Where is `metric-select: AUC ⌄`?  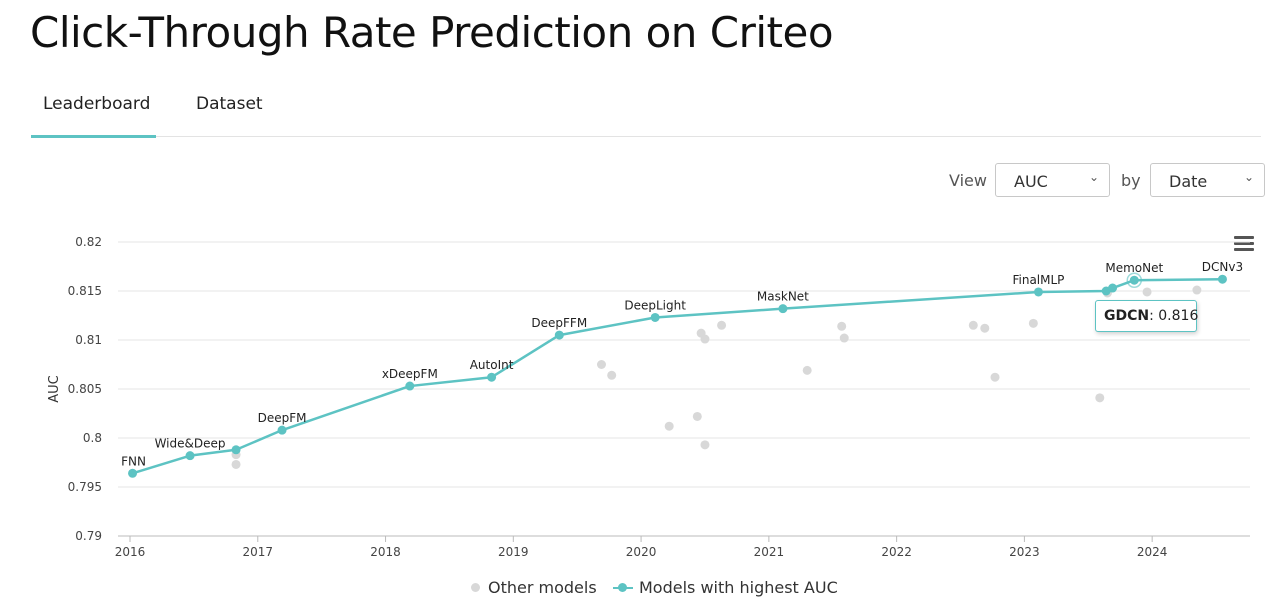
metric-select: AUC ⌄ is located at coordinates (1052, 180).